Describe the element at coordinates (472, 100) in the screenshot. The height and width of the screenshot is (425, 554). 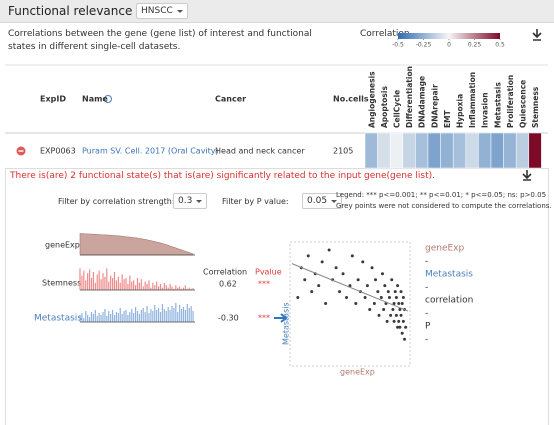
I see `state-header: Inflammation` at that location.